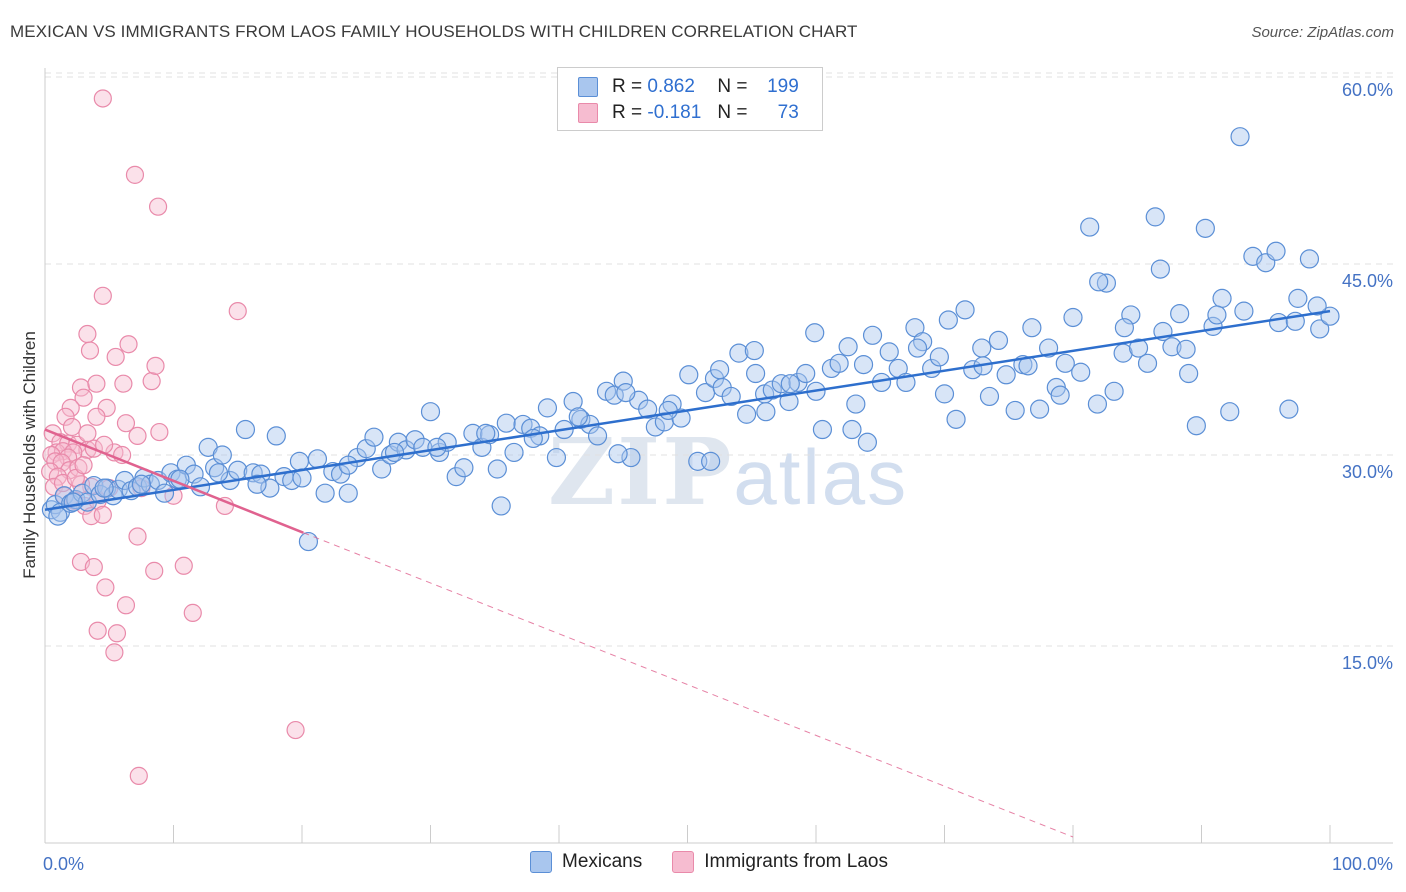 The height and width of the screenshot is (892, 1406). I want to click on laos-points, so click(173, 437).